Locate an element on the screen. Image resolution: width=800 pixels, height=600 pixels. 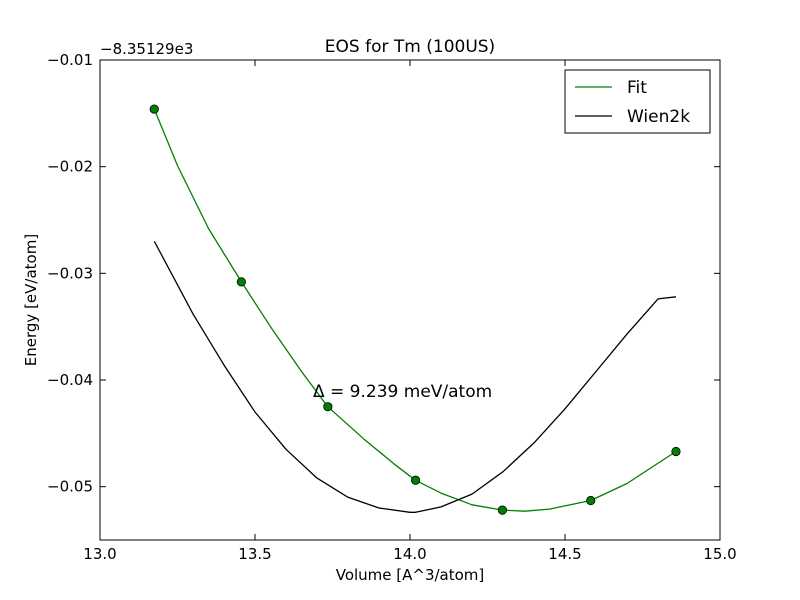
legend-wien2k-label: Wien2k is located at coordinates (658, 117).